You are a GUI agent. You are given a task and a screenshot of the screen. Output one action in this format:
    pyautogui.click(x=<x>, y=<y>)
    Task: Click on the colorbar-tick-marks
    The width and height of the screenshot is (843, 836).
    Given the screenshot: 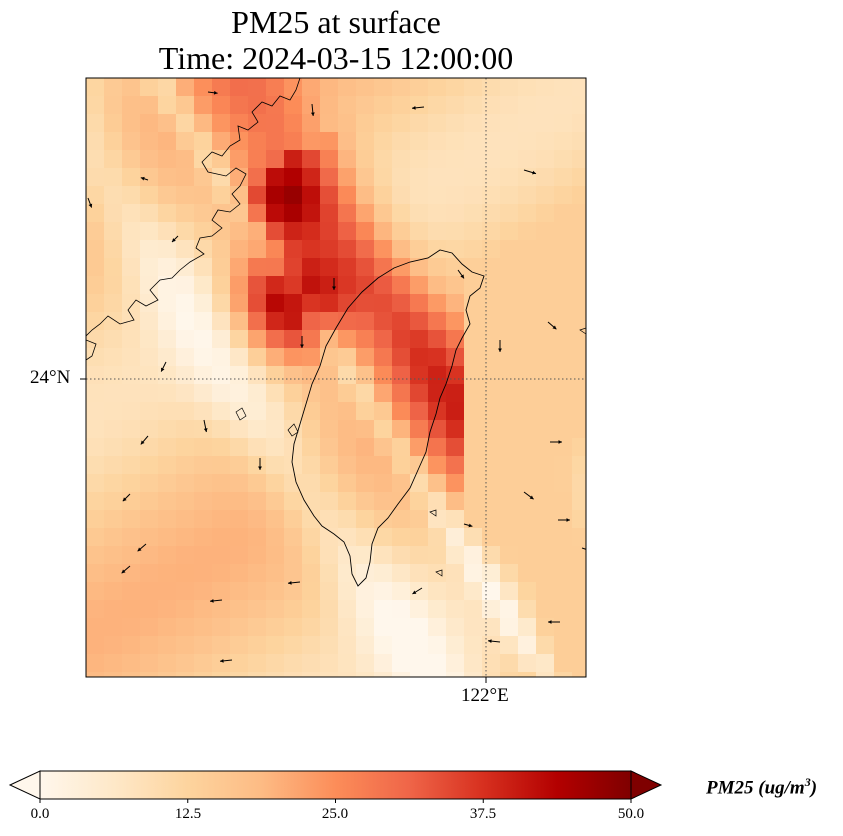 What is the action you would take?
    pyautogui.click(x=335, y=801)
    